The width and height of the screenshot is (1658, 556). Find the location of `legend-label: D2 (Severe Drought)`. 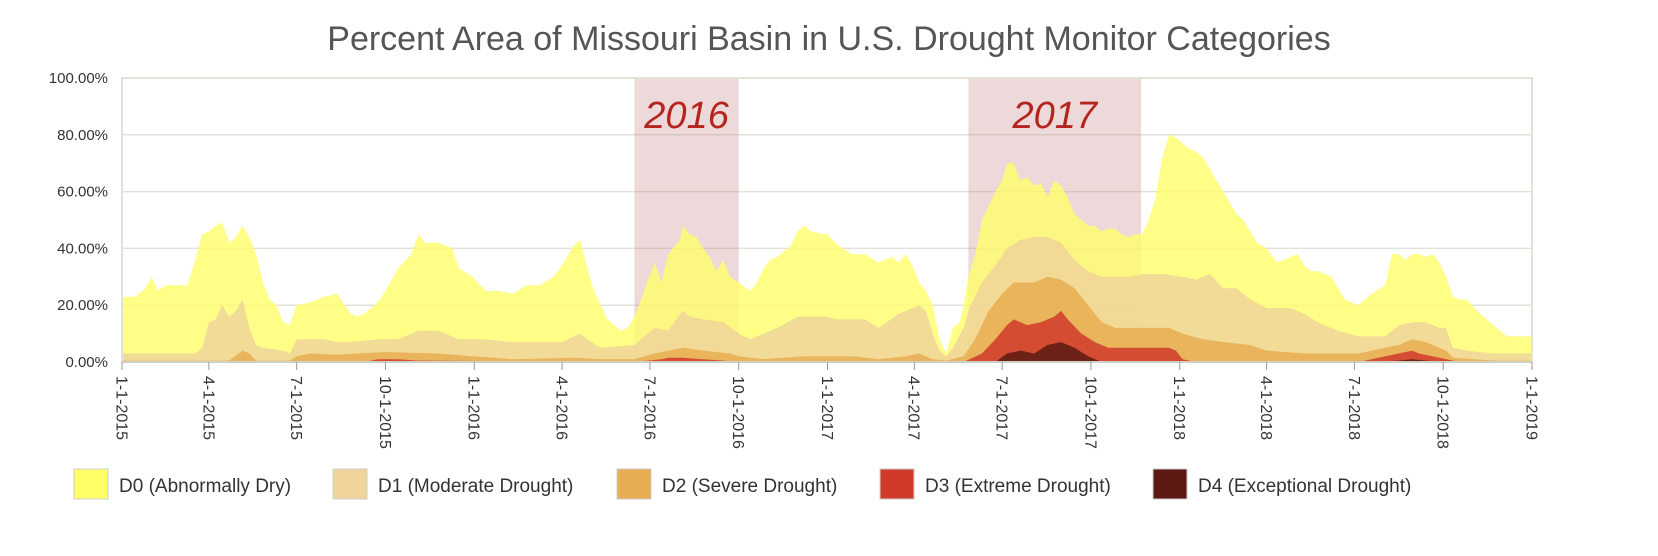

legend-label: D2 (Severe Drought) is located at coordinates (749, 486).